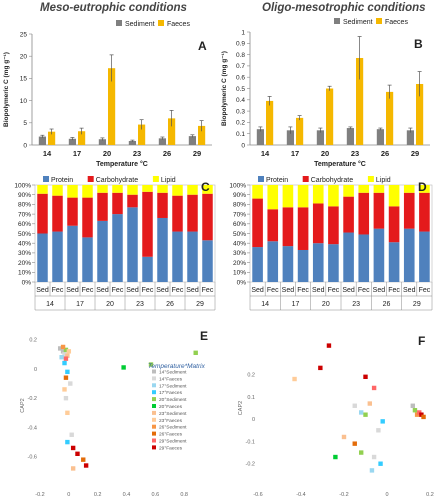  What do you see at coordinates (33, 341) in the screenshot?
I see `e-ytick-label: 0.2` at bounding box center [33, 341].